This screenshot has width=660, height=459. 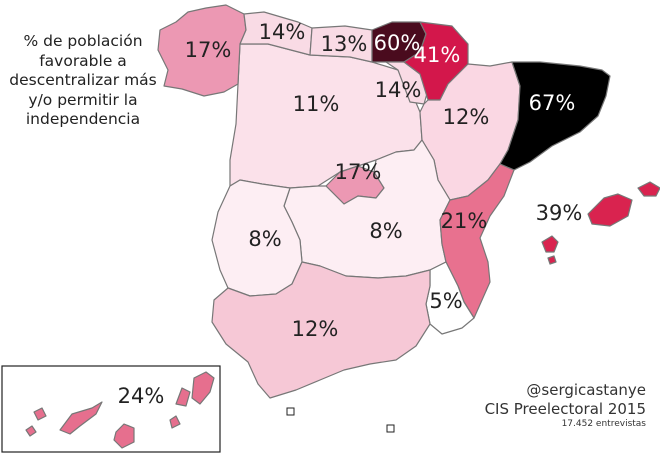 I want to click on canarias-inset-frame, so click(x=111, y=409).